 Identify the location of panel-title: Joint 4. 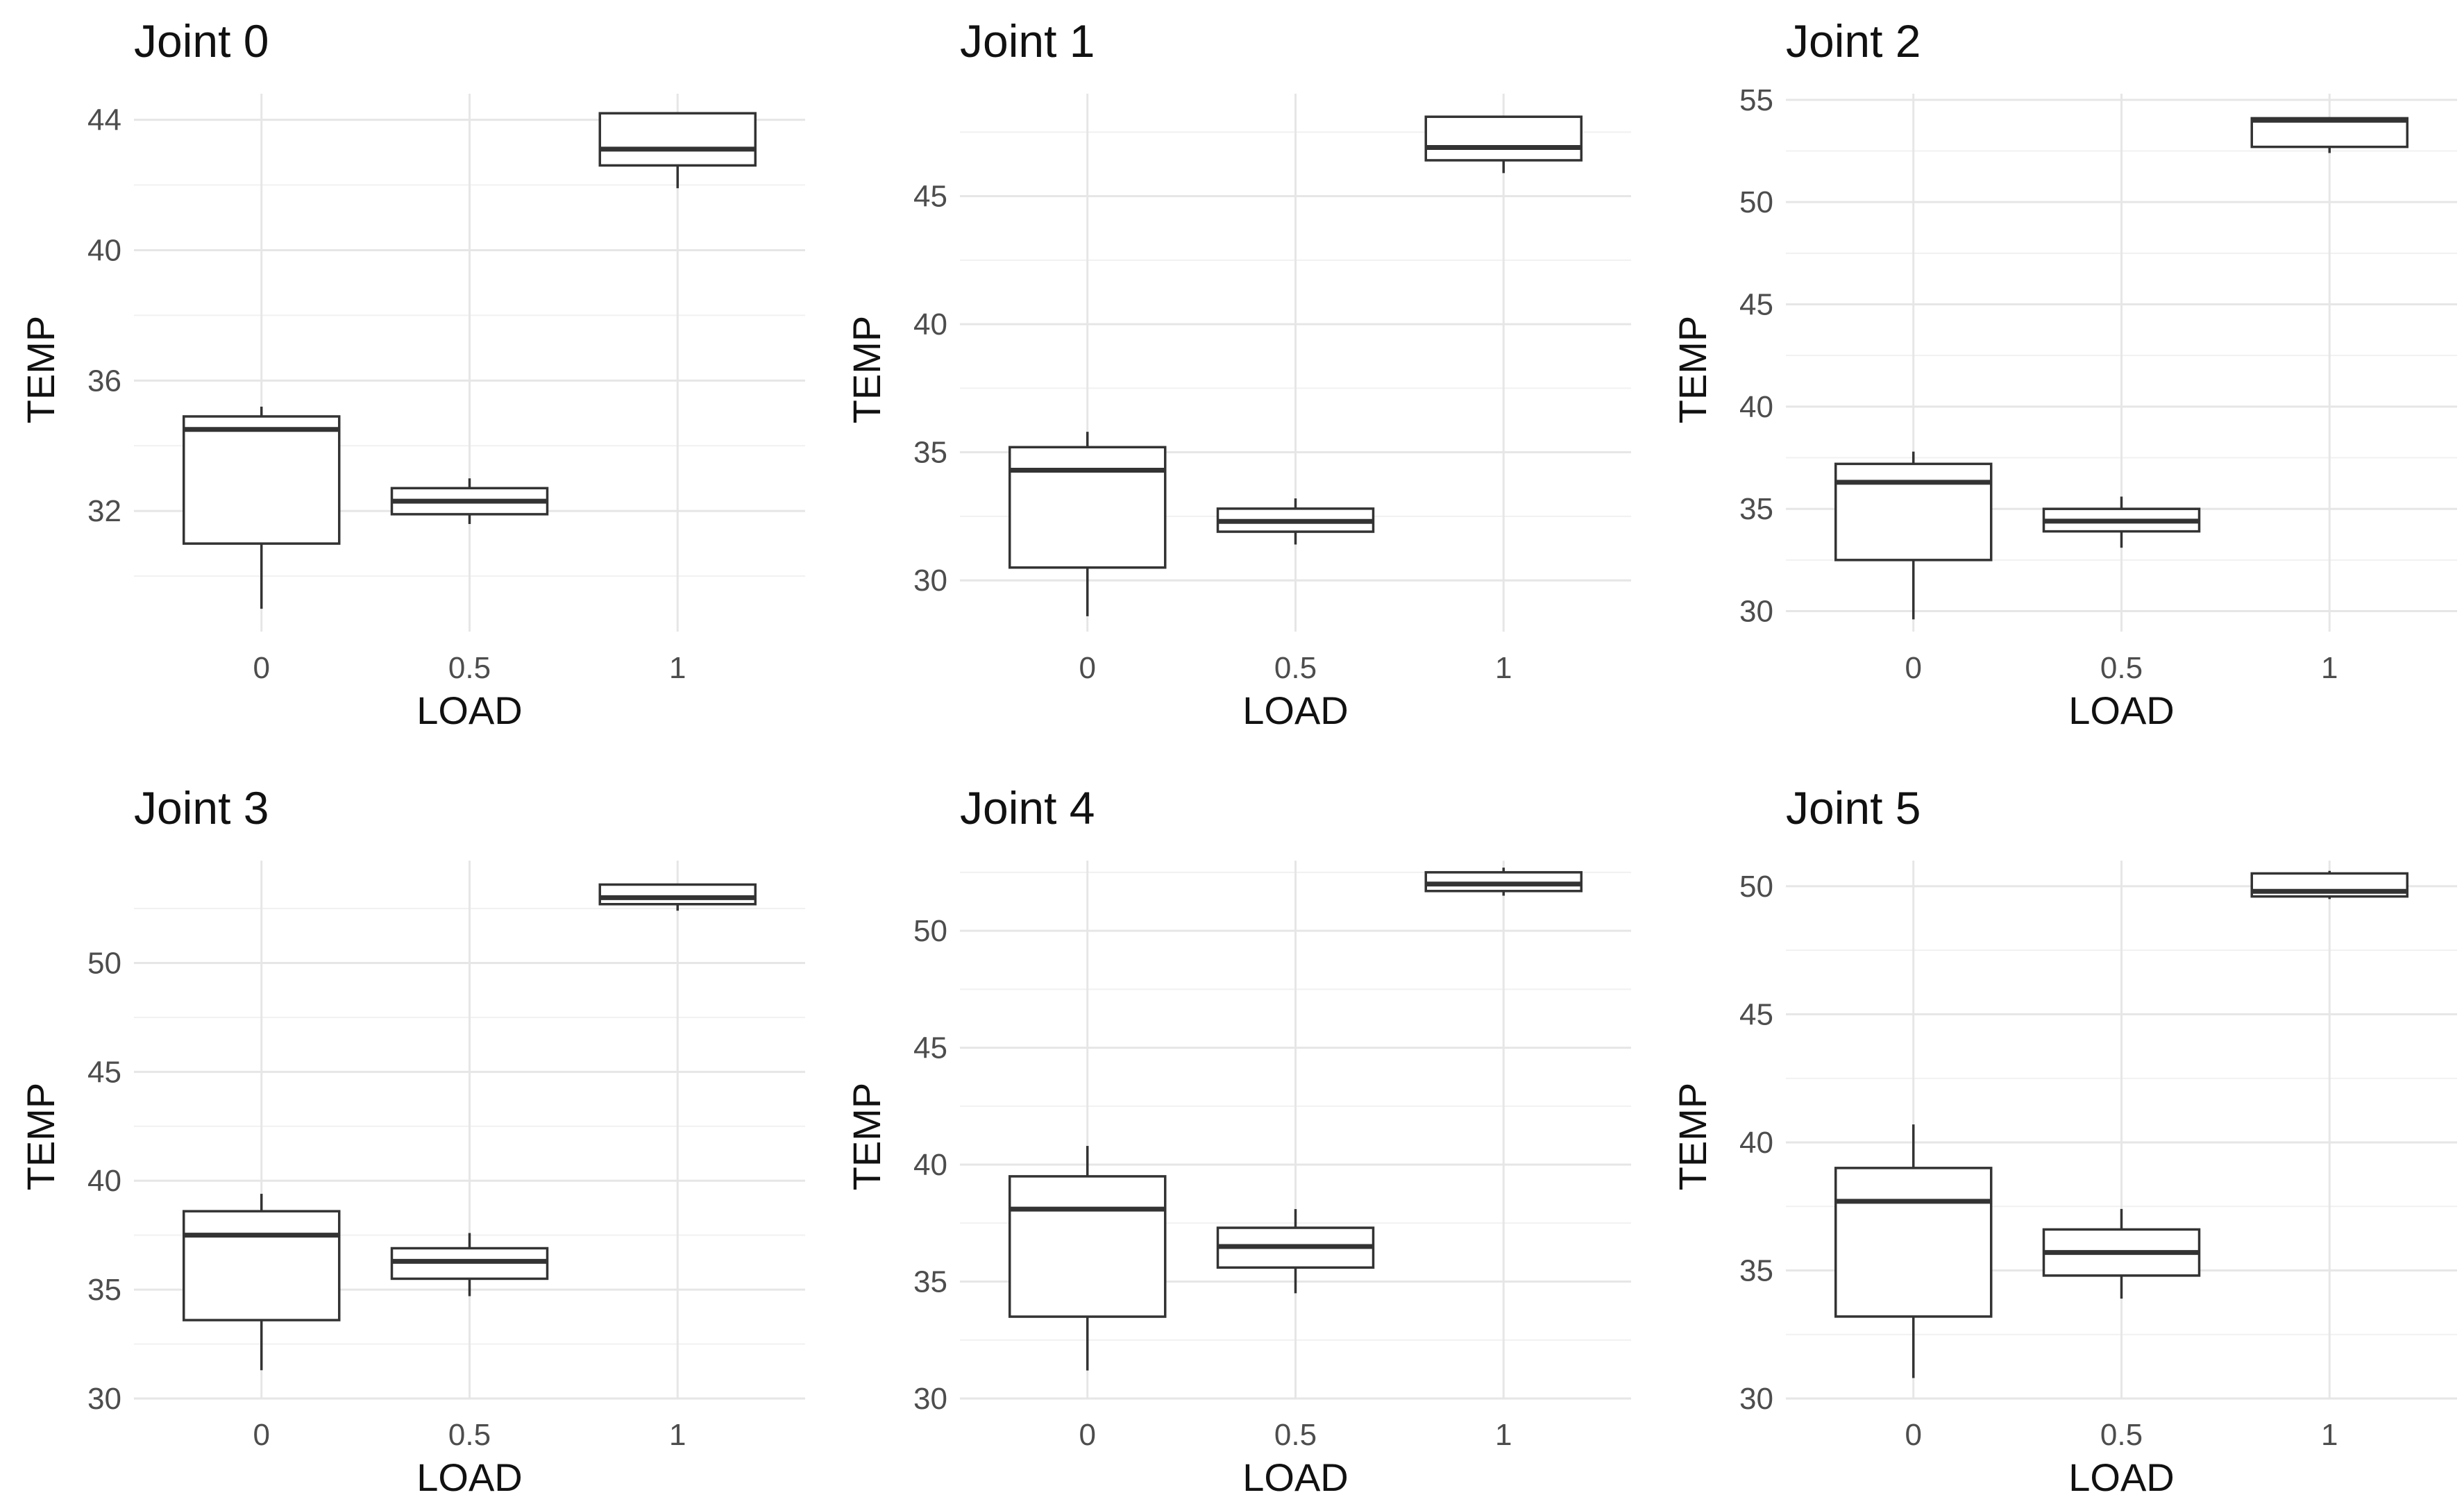
(1028, 808).